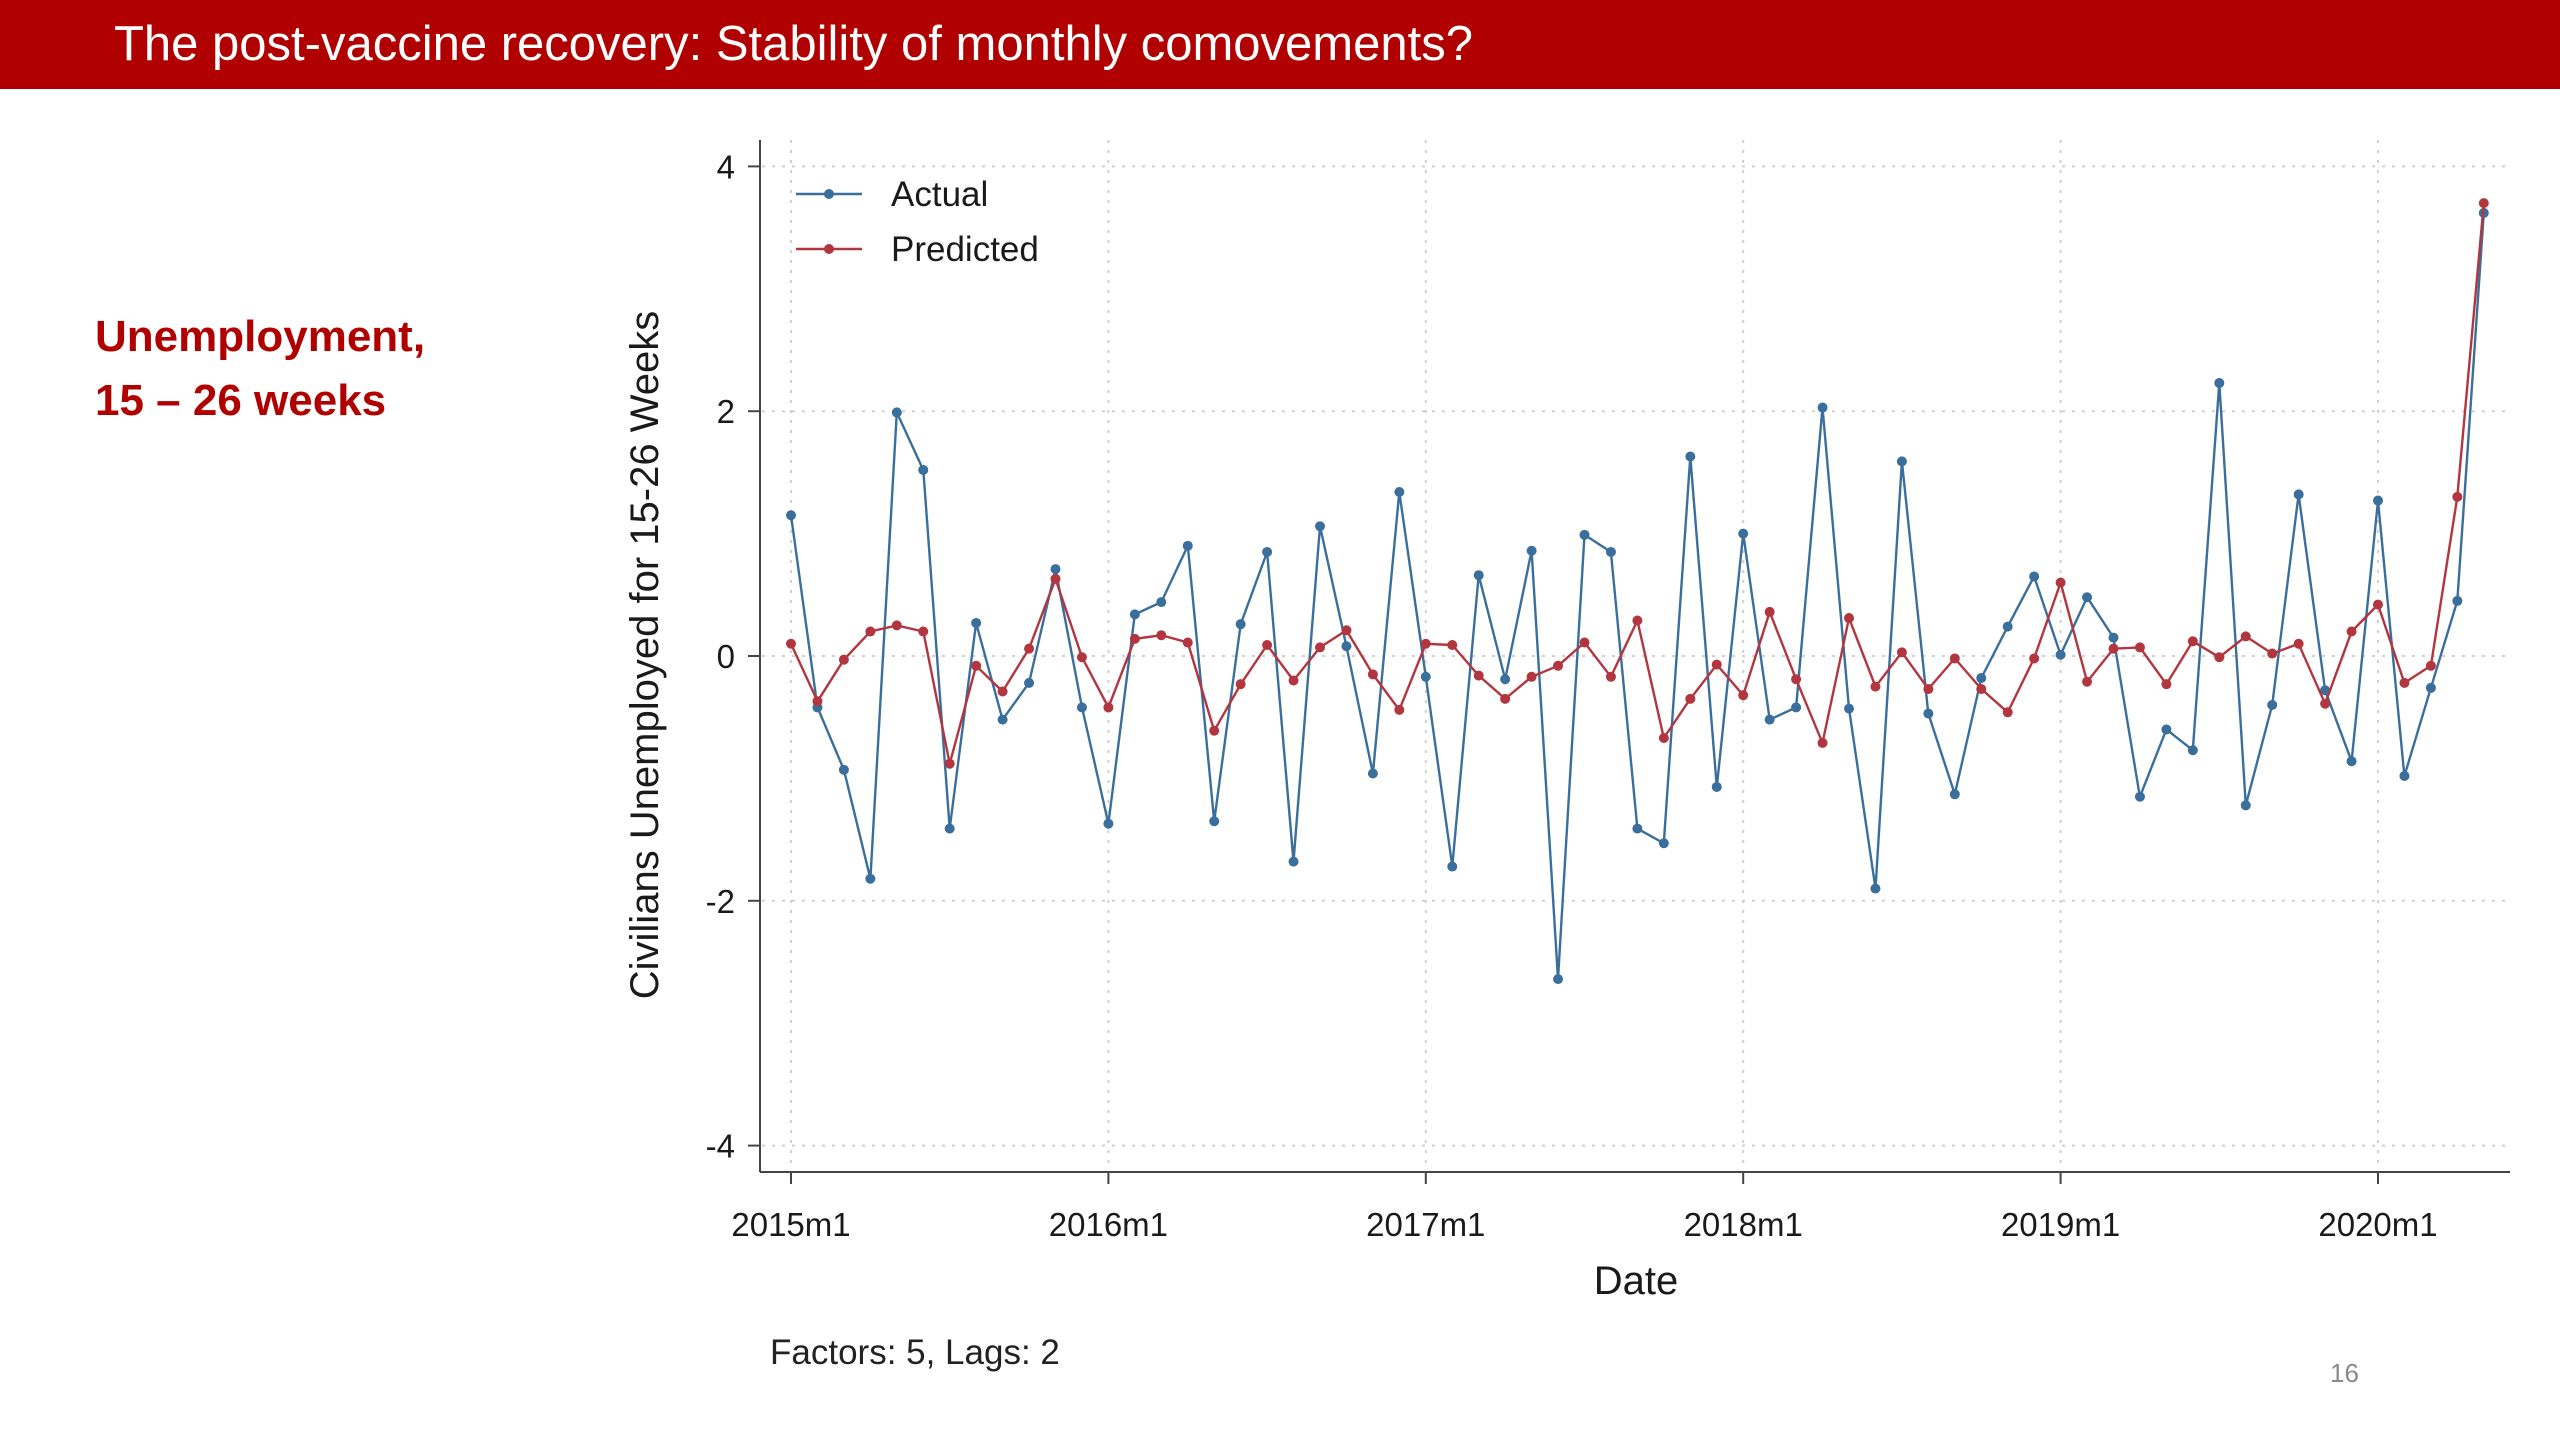  What do you see at coordinates (939, 194) in the screenshot?
I see `legend-label-actual: Actual` at bounding box center [939, 194].